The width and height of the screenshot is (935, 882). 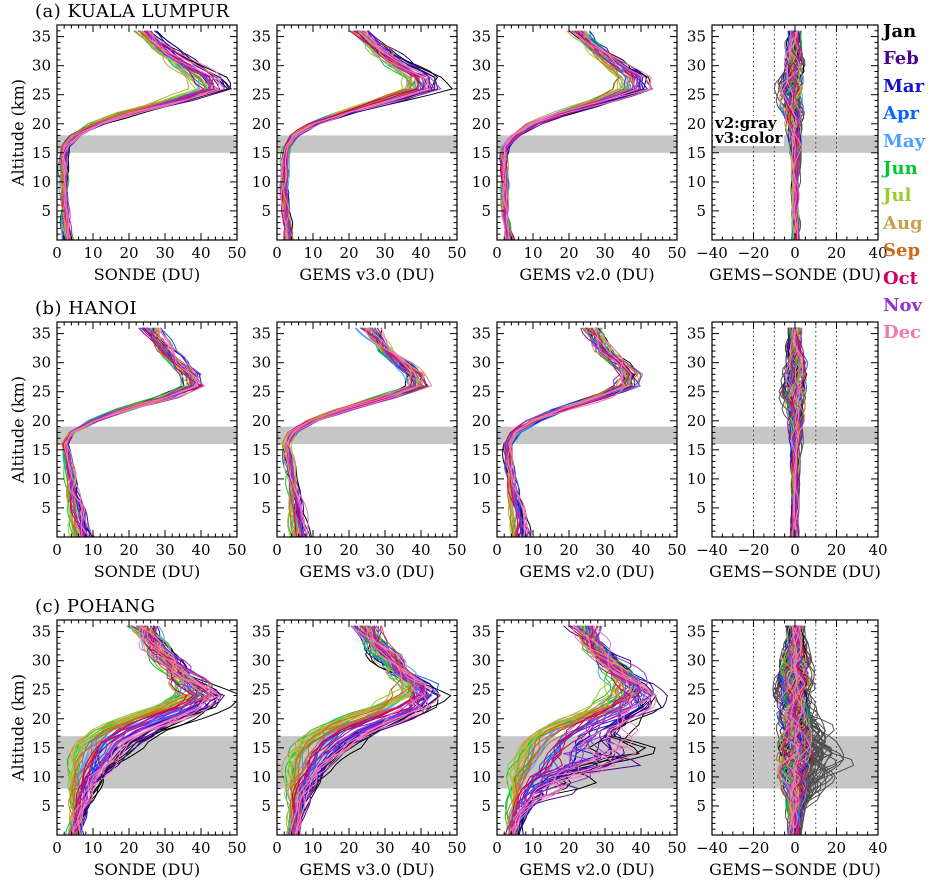 I want to click on legend-month-oct: Oct, so click(x=900, y=278).